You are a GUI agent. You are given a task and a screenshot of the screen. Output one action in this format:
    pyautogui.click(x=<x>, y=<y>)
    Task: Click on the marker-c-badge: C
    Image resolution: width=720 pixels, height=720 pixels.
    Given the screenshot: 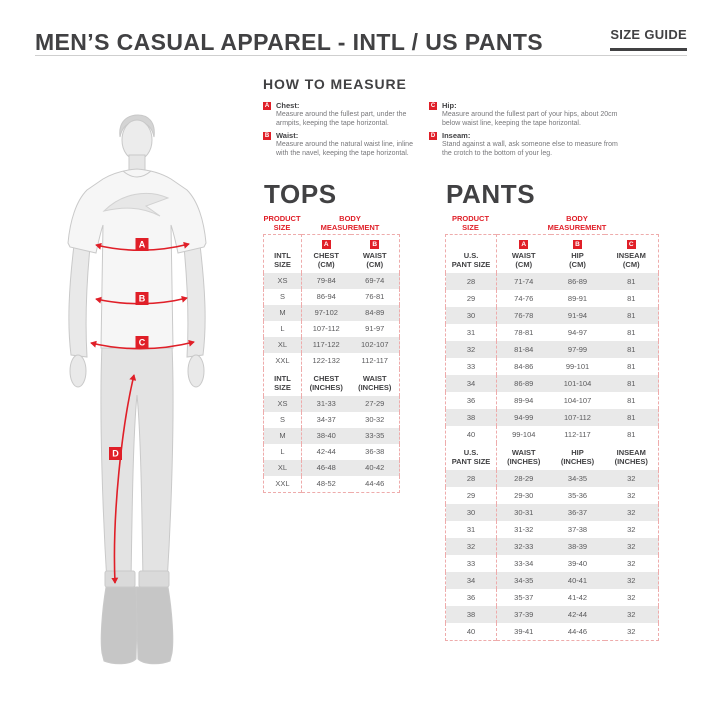 What is the action you would take?
    pyautogui.click(x=142, y=342)
    